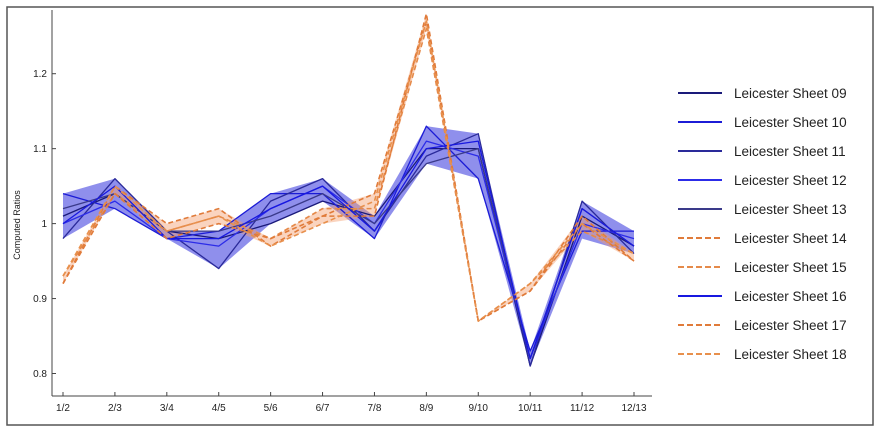 This screenshot has width=874, height=427. What do you see at coordinates (219, 408) in the screenshot?
I see `x-tick-label: 4/5` at bounding box center [219, 408].